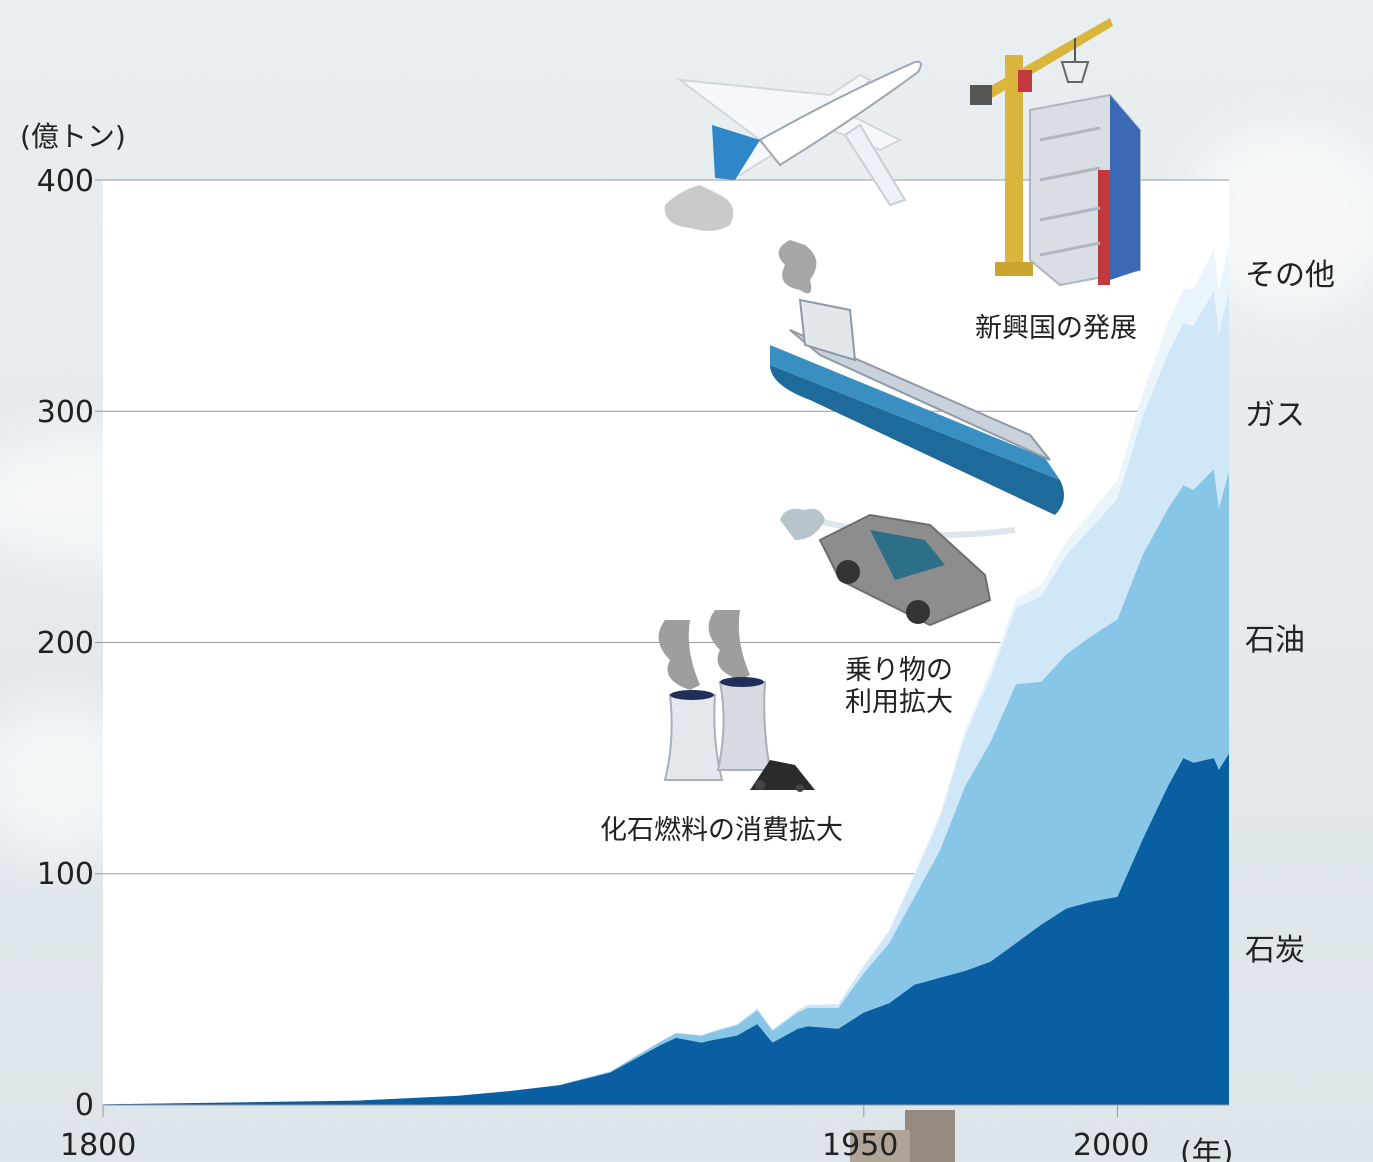 The image size is (1373, 1162). What do you see at coordinates (902, 1136) in the screenshot?
I see `factory-building-icon` at bounding box center [902, 1136].